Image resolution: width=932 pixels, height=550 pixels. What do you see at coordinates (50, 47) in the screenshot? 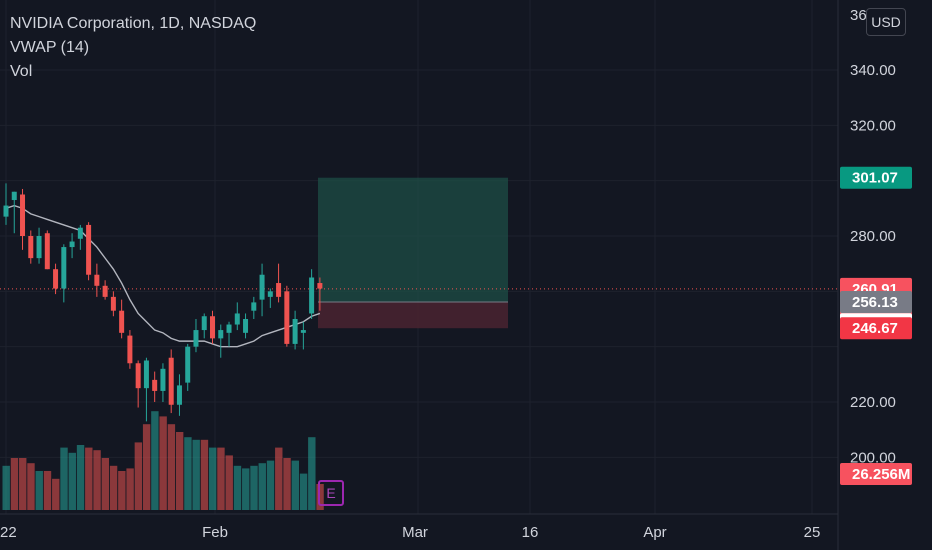
I see `vwap-indicator-label: VWAP (14)` at bounding box center [50, 47].